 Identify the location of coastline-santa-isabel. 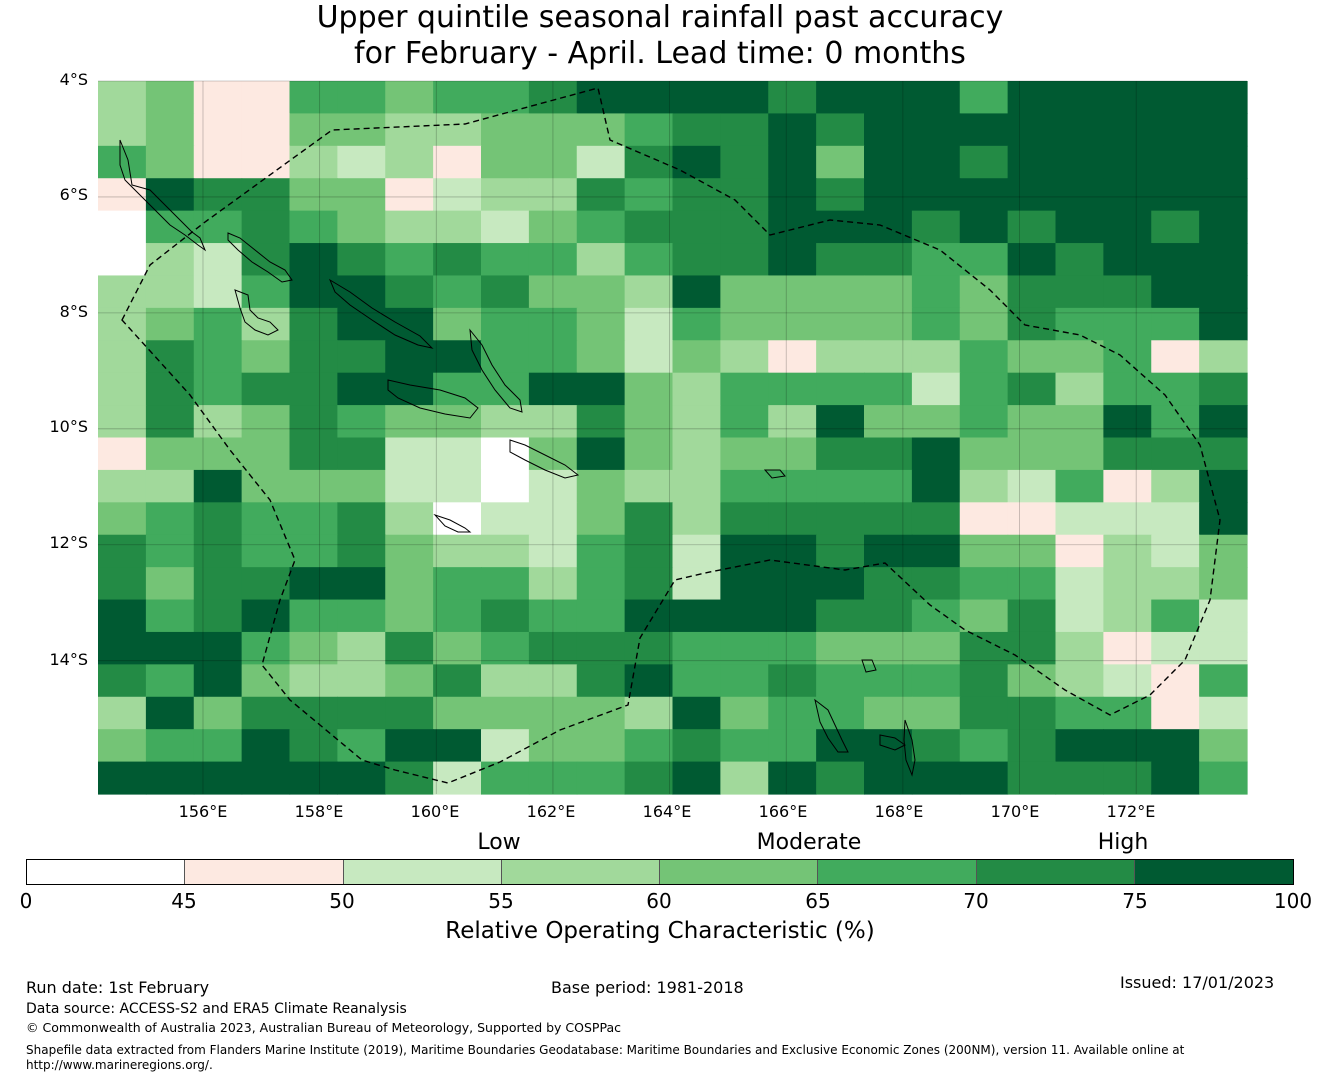
(381, 313).